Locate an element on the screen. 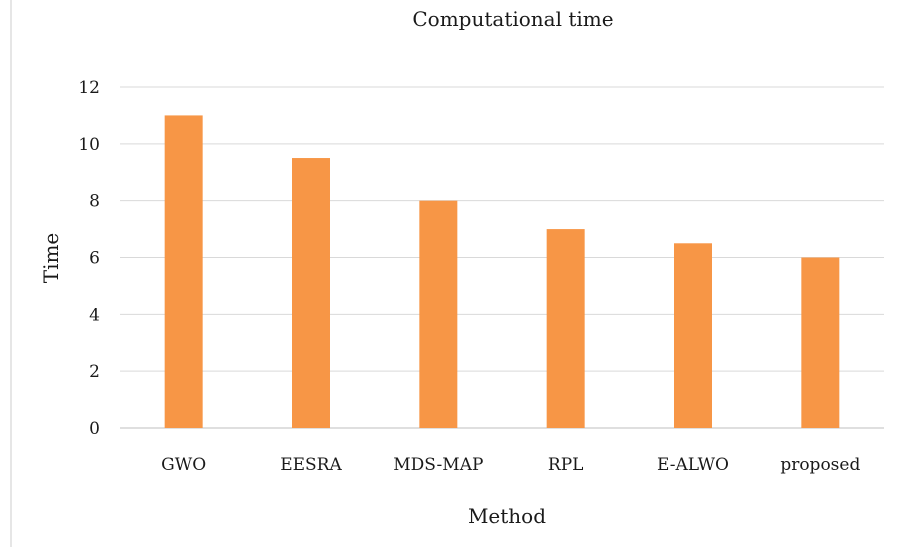 This screenshot has height=547, width=908. chart-title: Computational time is located at coordinates (512, 19).